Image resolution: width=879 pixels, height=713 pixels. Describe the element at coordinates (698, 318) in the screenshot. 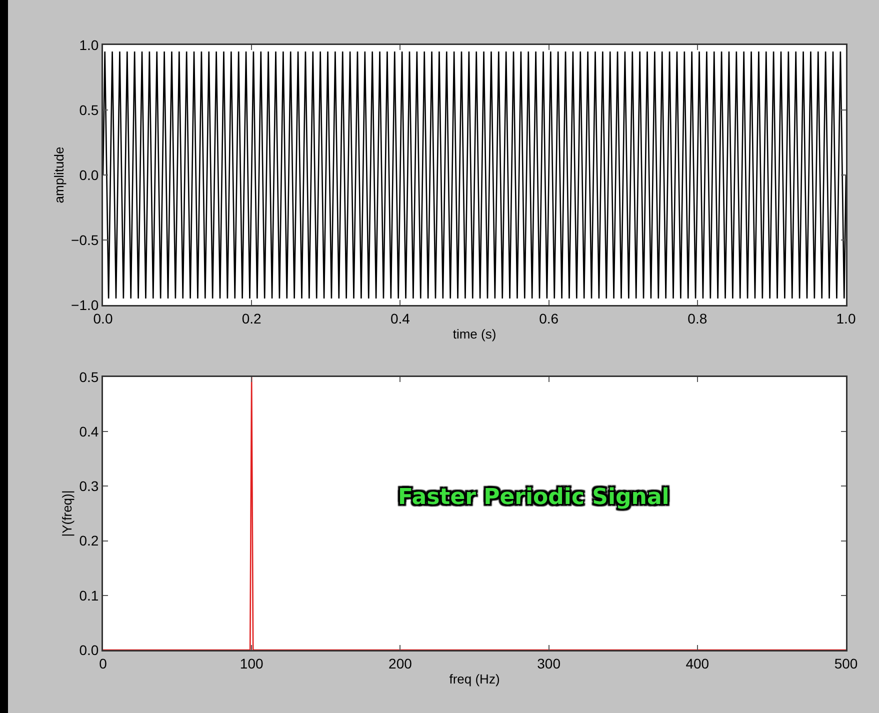

I see `x-tick-label: 0.8` at that location.